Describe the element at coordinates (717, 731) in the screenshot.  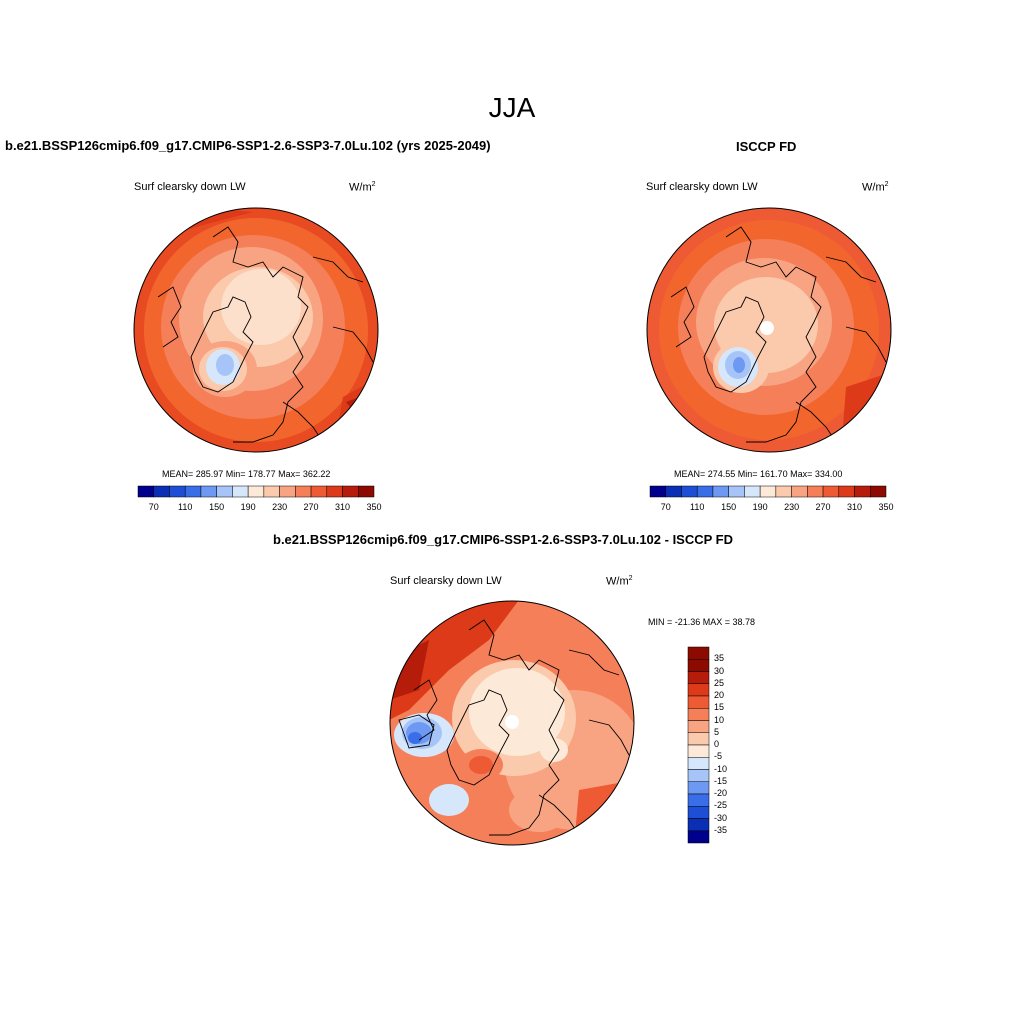
I see `colorbar-tick-label: 5` at that location.